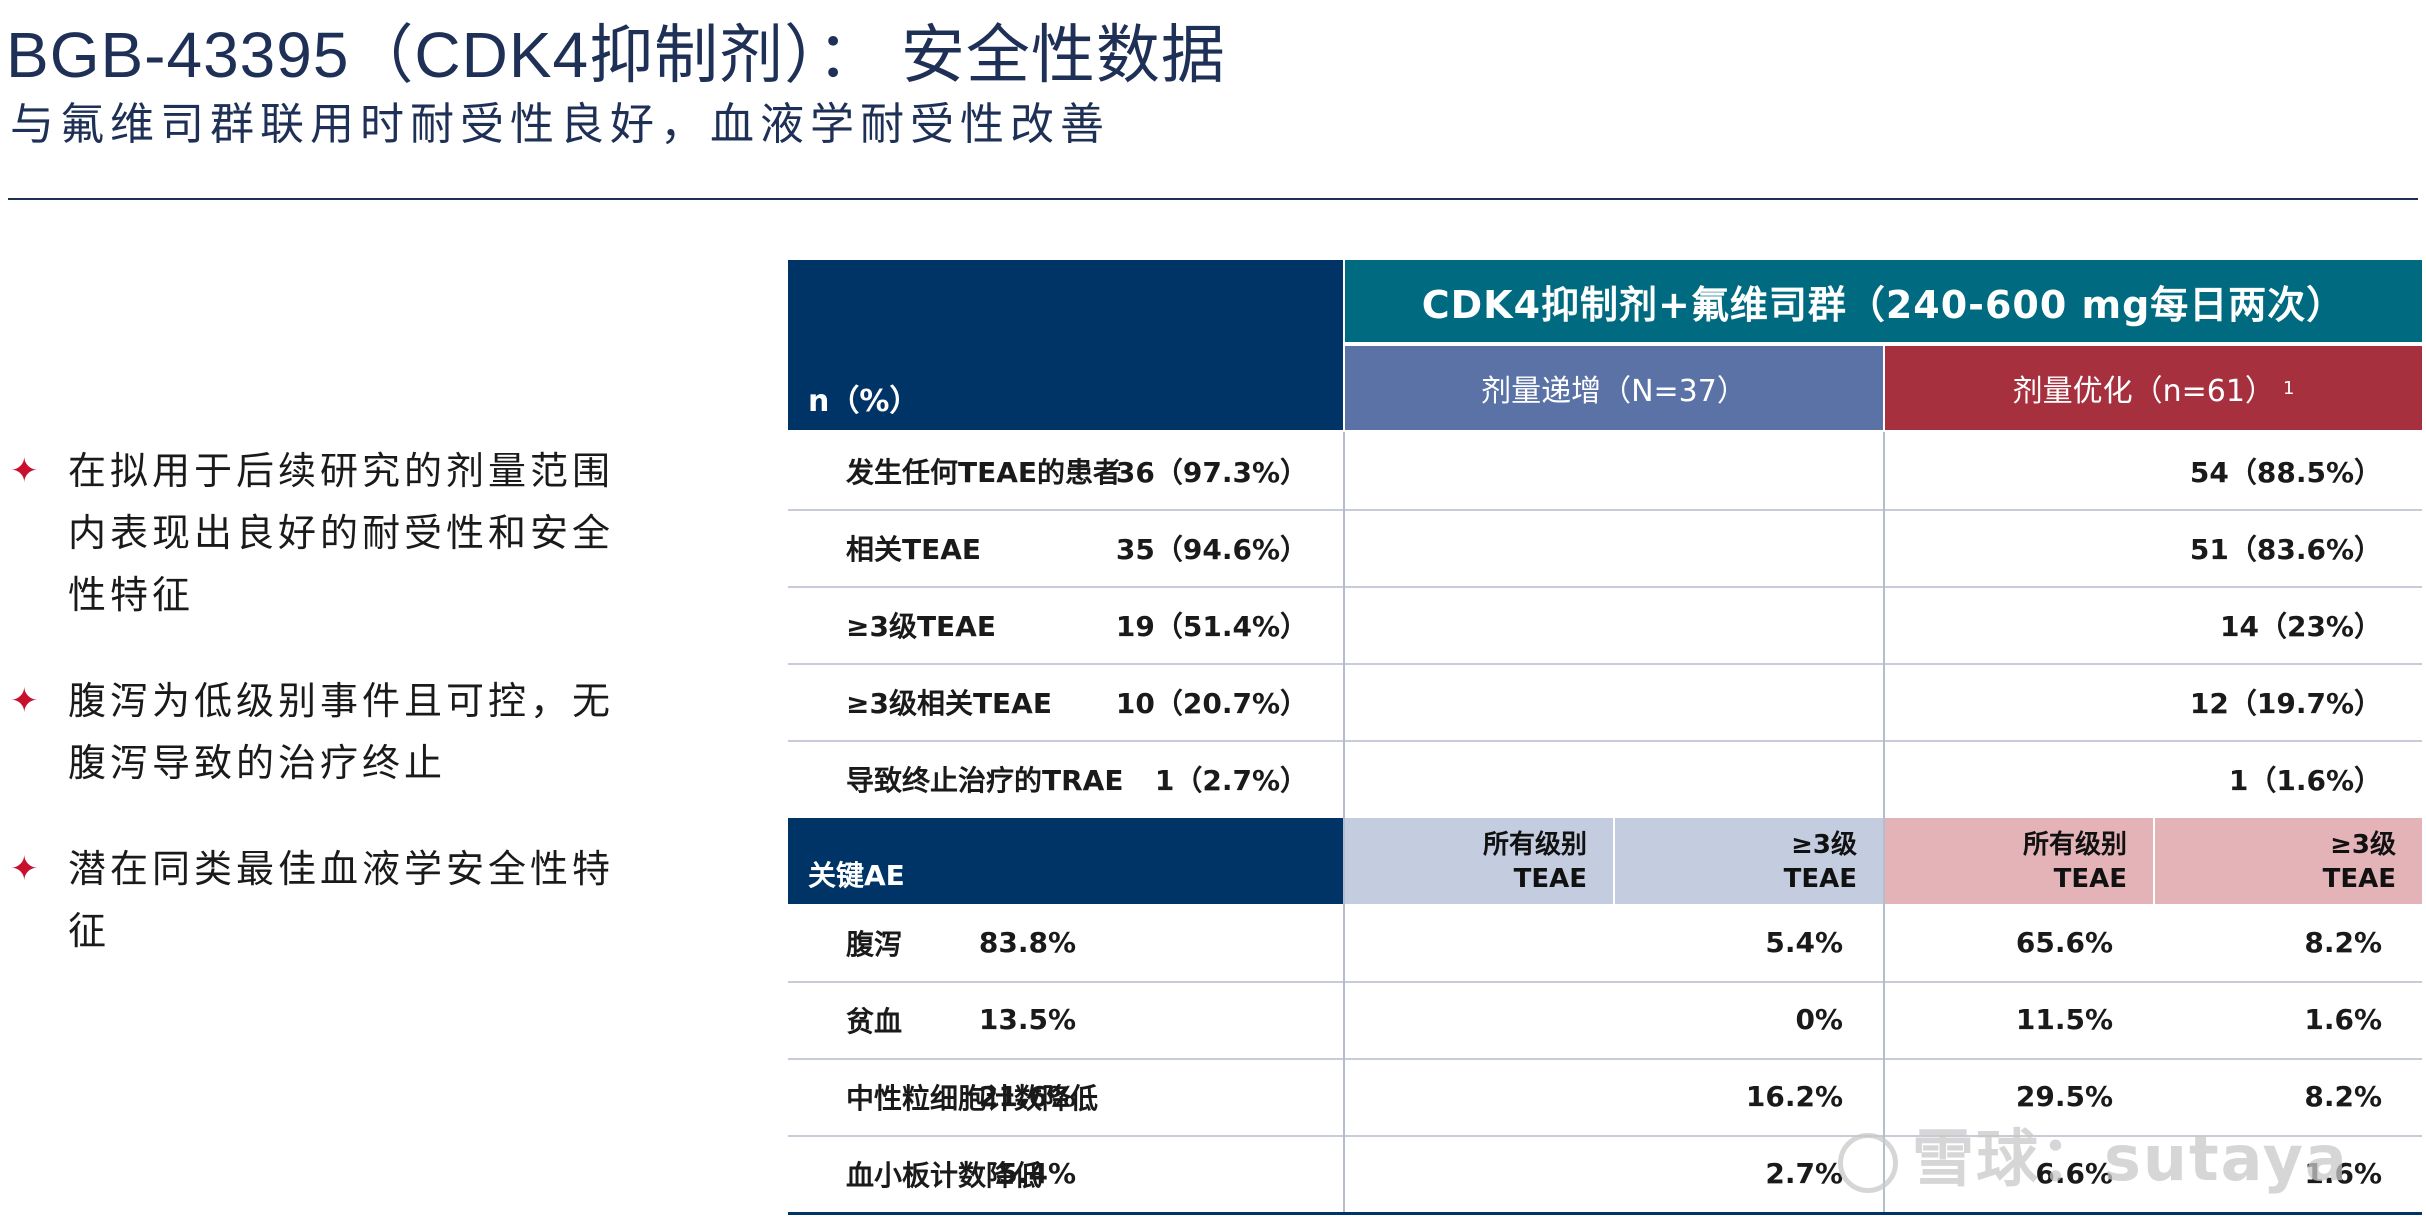  Describe the element at coordinates (2285, 549) in the screenshot. I see `optimization-value: 51（83.6%）` at that location.